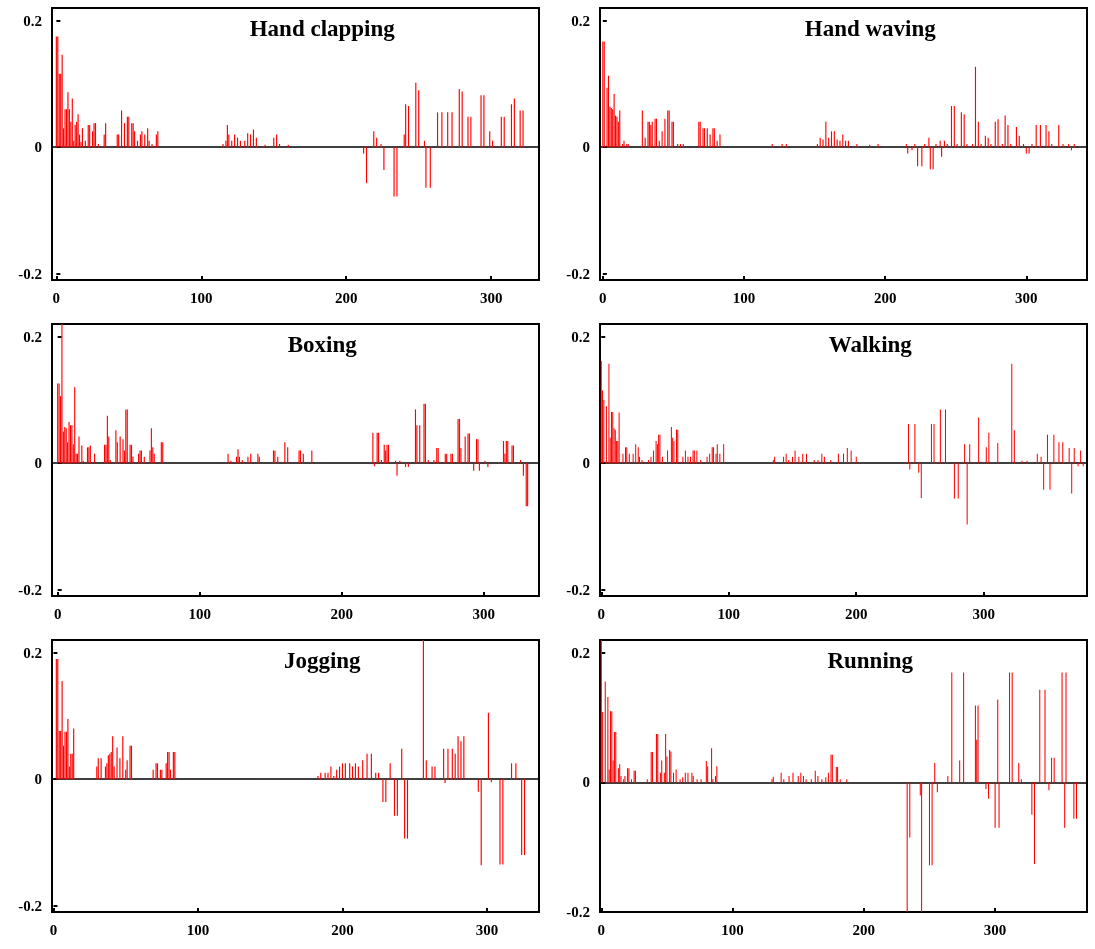  Describe the element at coordinates (870, 344) in the screenshot. I see `chart-title: Walking` at that location.